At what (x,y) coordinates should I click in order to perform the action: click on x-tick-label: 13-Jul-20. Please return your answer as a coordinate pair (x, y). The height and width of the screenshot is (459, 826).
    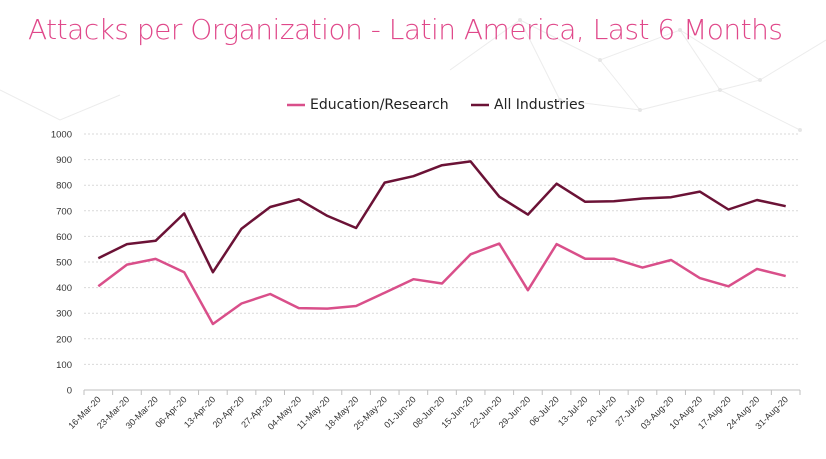
    Looking at the image, I should click on (573, 411).